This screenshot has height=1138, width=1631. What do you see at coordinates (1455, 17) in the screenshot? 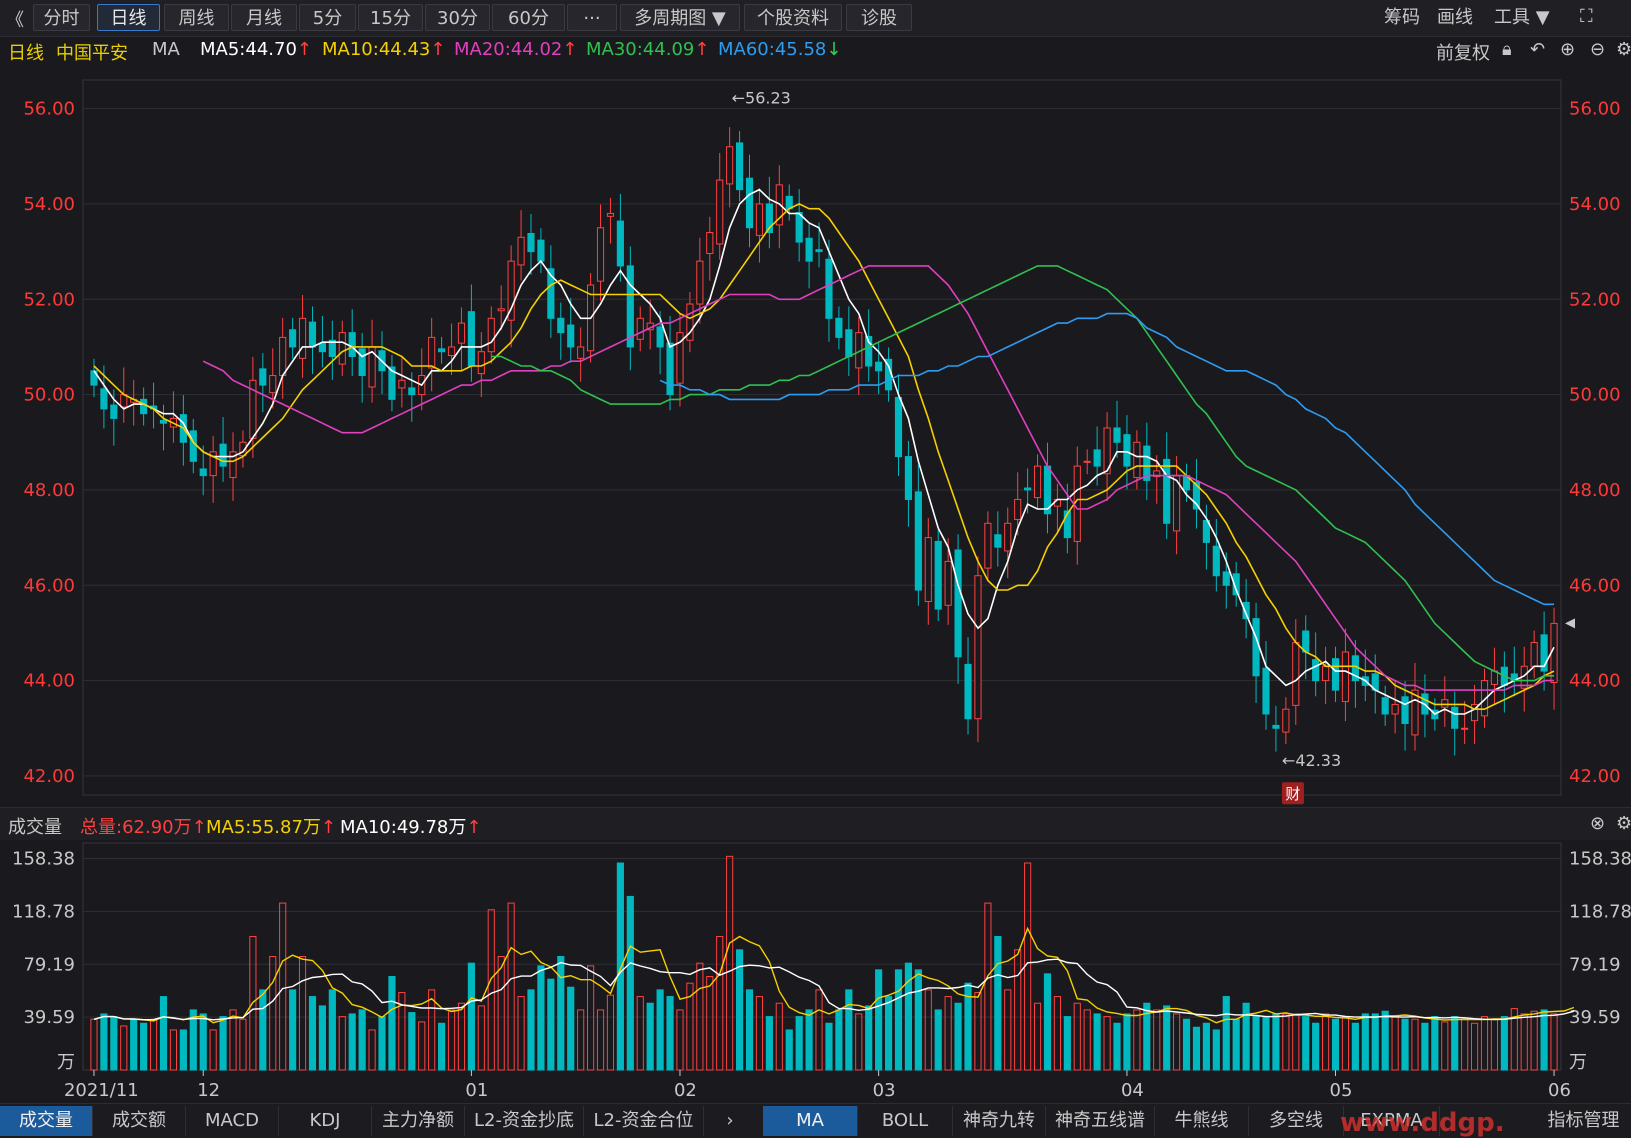
I see `draw-line-button: 画线` at bounding box center [1455, 17].